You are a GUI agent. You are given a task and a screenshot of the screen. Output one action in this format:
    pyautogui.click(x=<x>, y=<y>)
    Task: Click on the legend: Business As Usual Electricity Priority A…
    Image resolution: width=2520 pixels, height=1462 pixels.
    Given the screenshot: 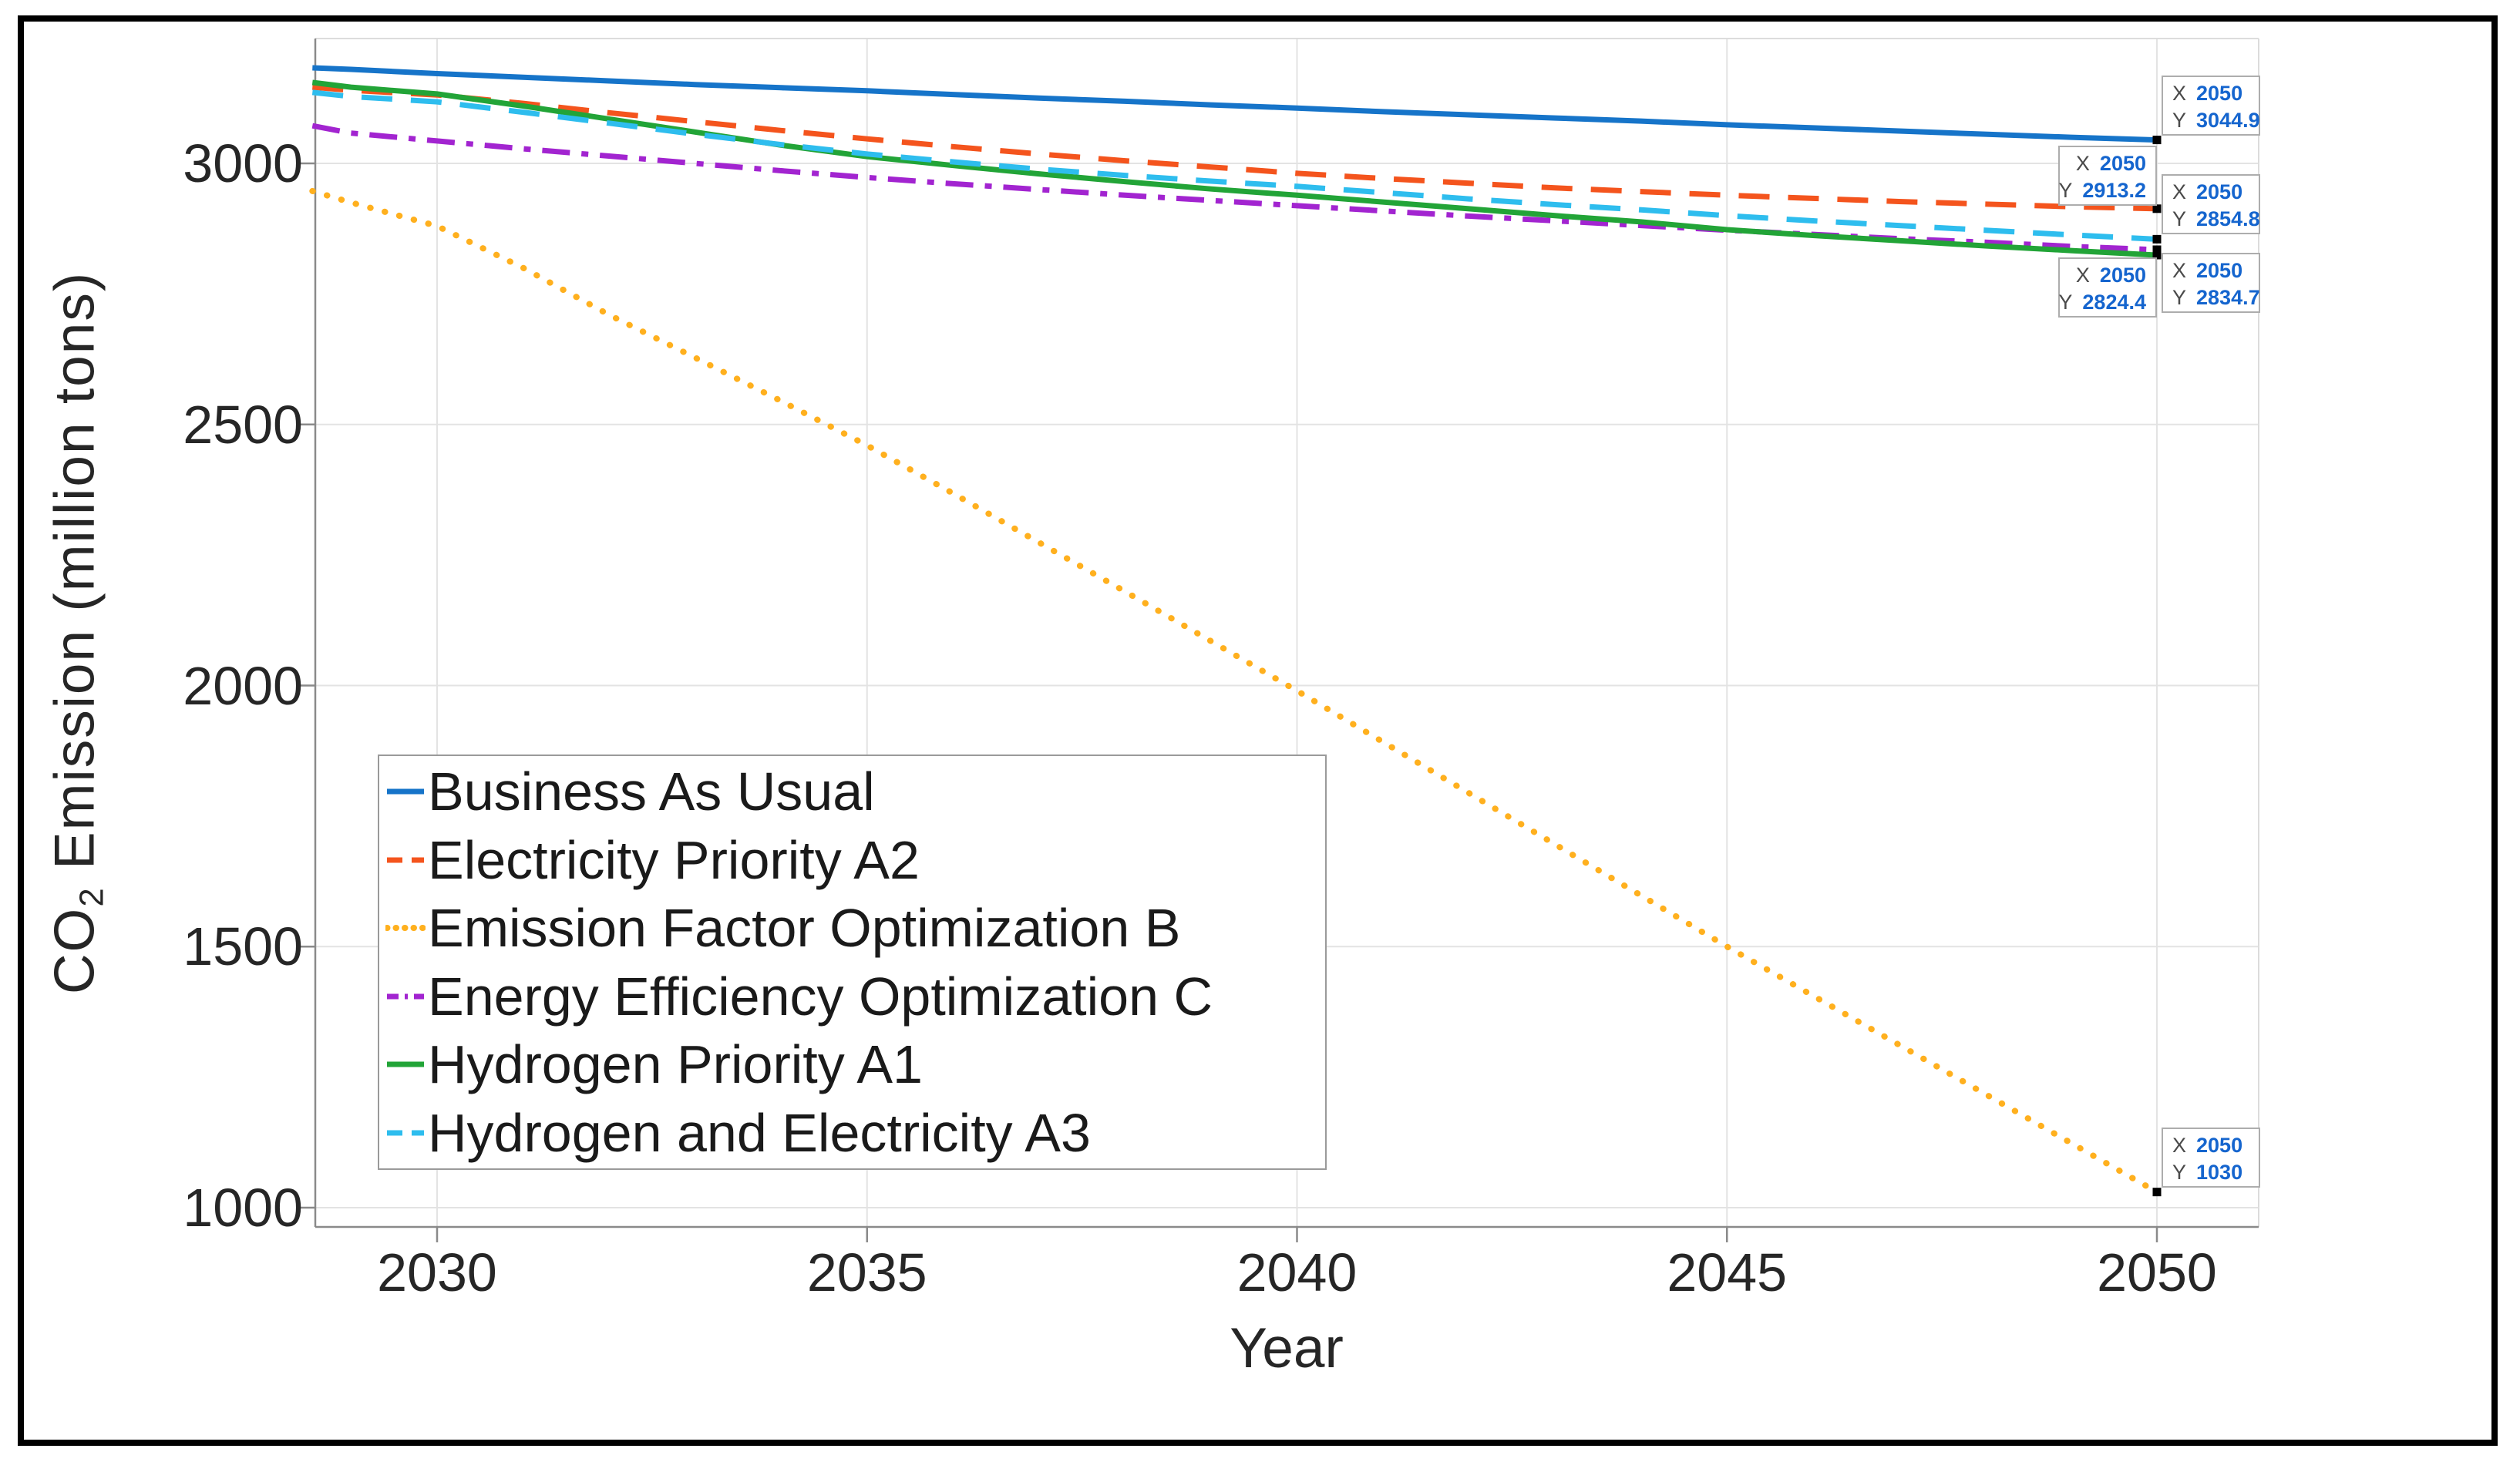 What is the action you would take?
    pyautogui.click(x=853, y=963)
    